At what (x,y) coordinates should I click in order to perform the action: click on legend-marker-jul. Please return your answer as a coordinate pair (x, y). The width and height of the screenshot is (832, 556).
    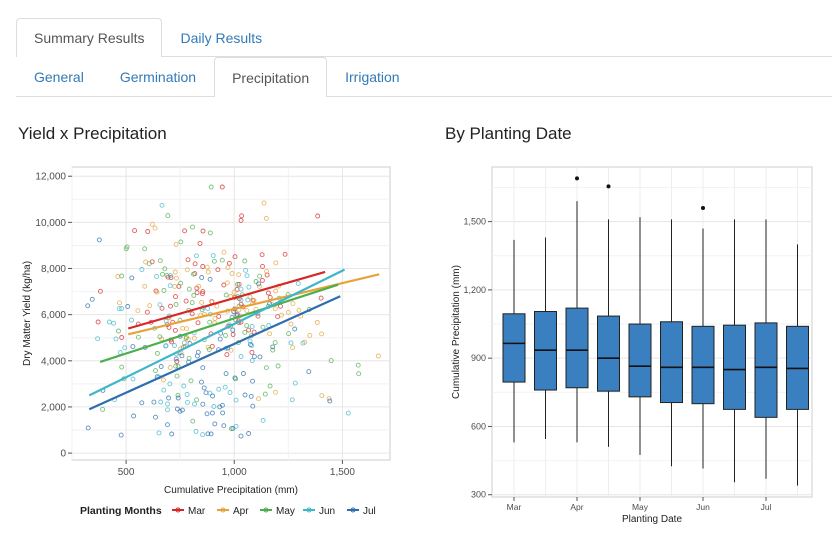
    Looking at the image, I should click on (353, 510).